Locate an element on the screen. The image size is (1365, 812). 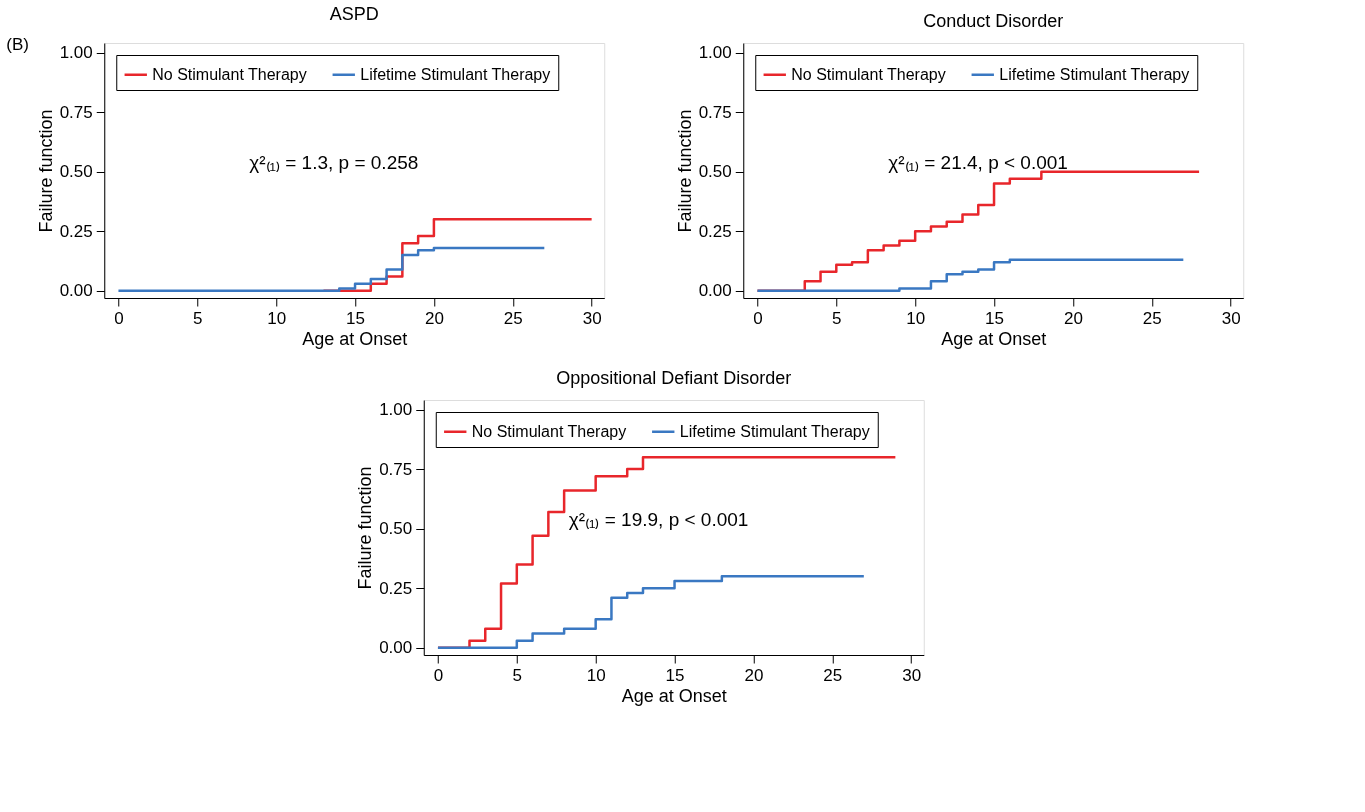
chart-title: ASPD is located at coordinates (354, 14).